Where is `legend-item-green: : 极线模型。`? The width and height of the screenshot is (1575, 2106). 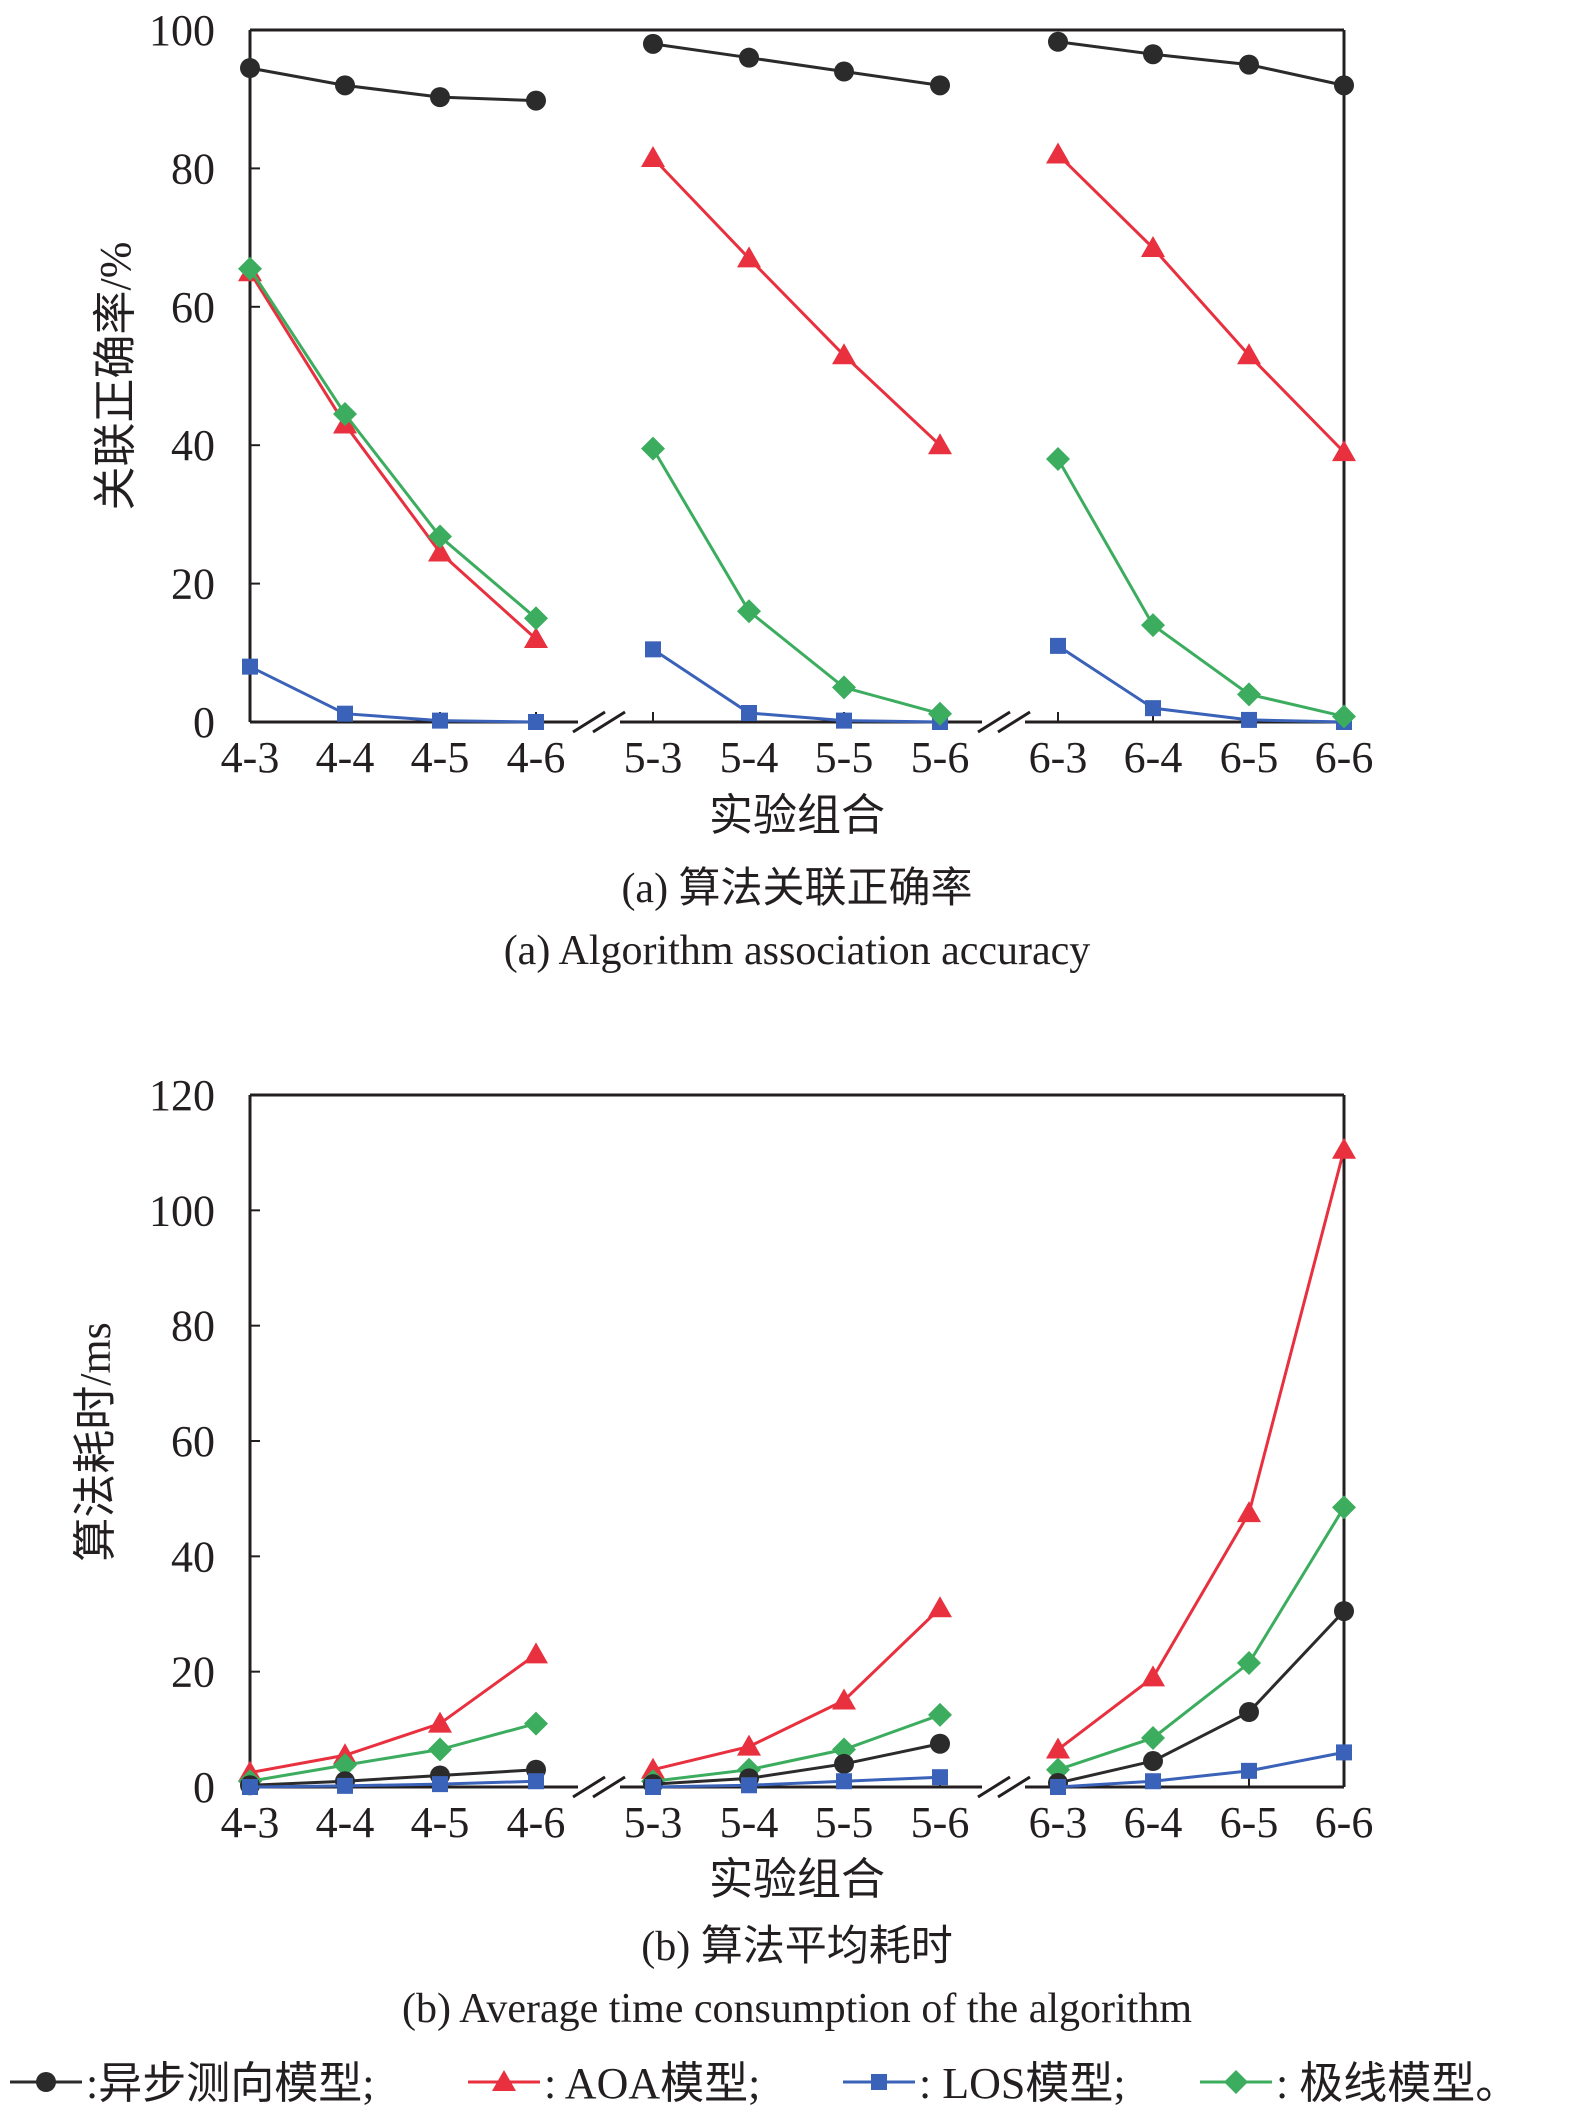
legend-item-green: : 极线模型。 is located at coordinates (1359, 2082).